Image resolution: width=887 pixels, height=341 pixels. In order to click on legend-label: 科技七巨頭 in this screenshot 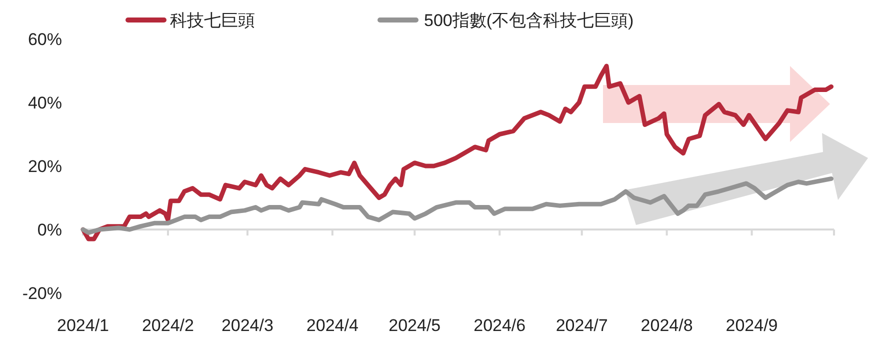, I will do `click(212, 20)`.